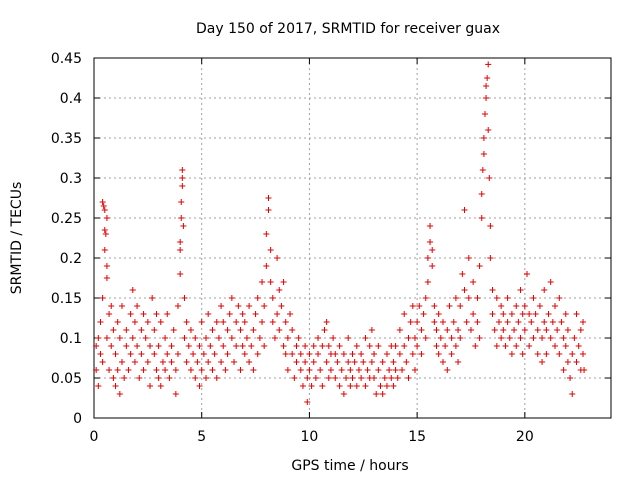 This screenshot has height=480, width=640. Describe the element at coordinates (66, 219) in the screenshot. I see `y-tick-label: 0.25` at that location.